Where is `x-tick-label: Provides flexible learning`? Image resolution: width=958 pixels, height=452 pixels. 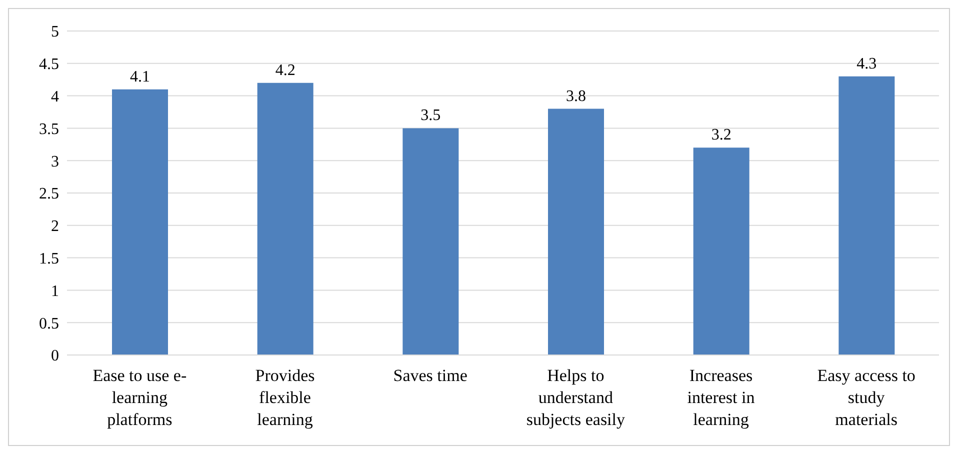
x-tick-label: Provides flexible learning is located at coordinates (285, 397).